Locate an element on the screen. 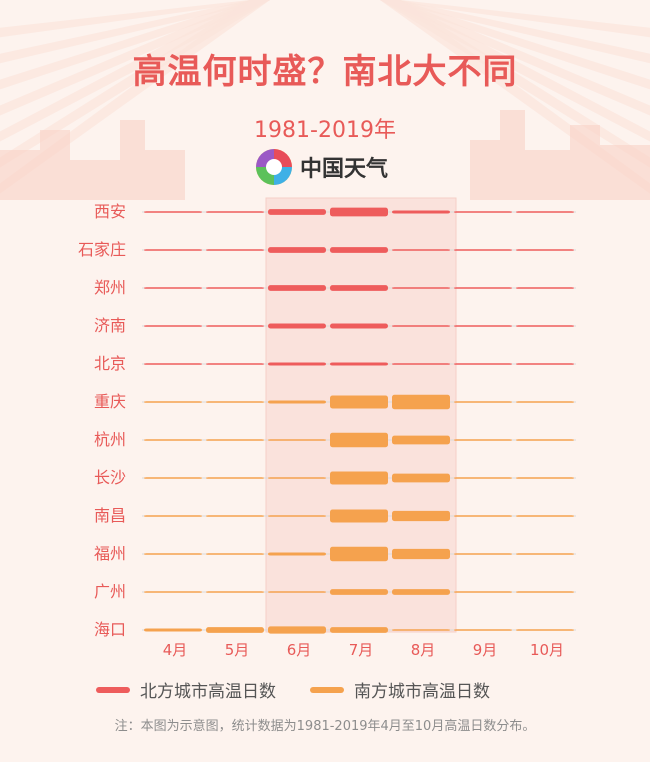  bar-西安-7月 is located at coordinates (359, 212).